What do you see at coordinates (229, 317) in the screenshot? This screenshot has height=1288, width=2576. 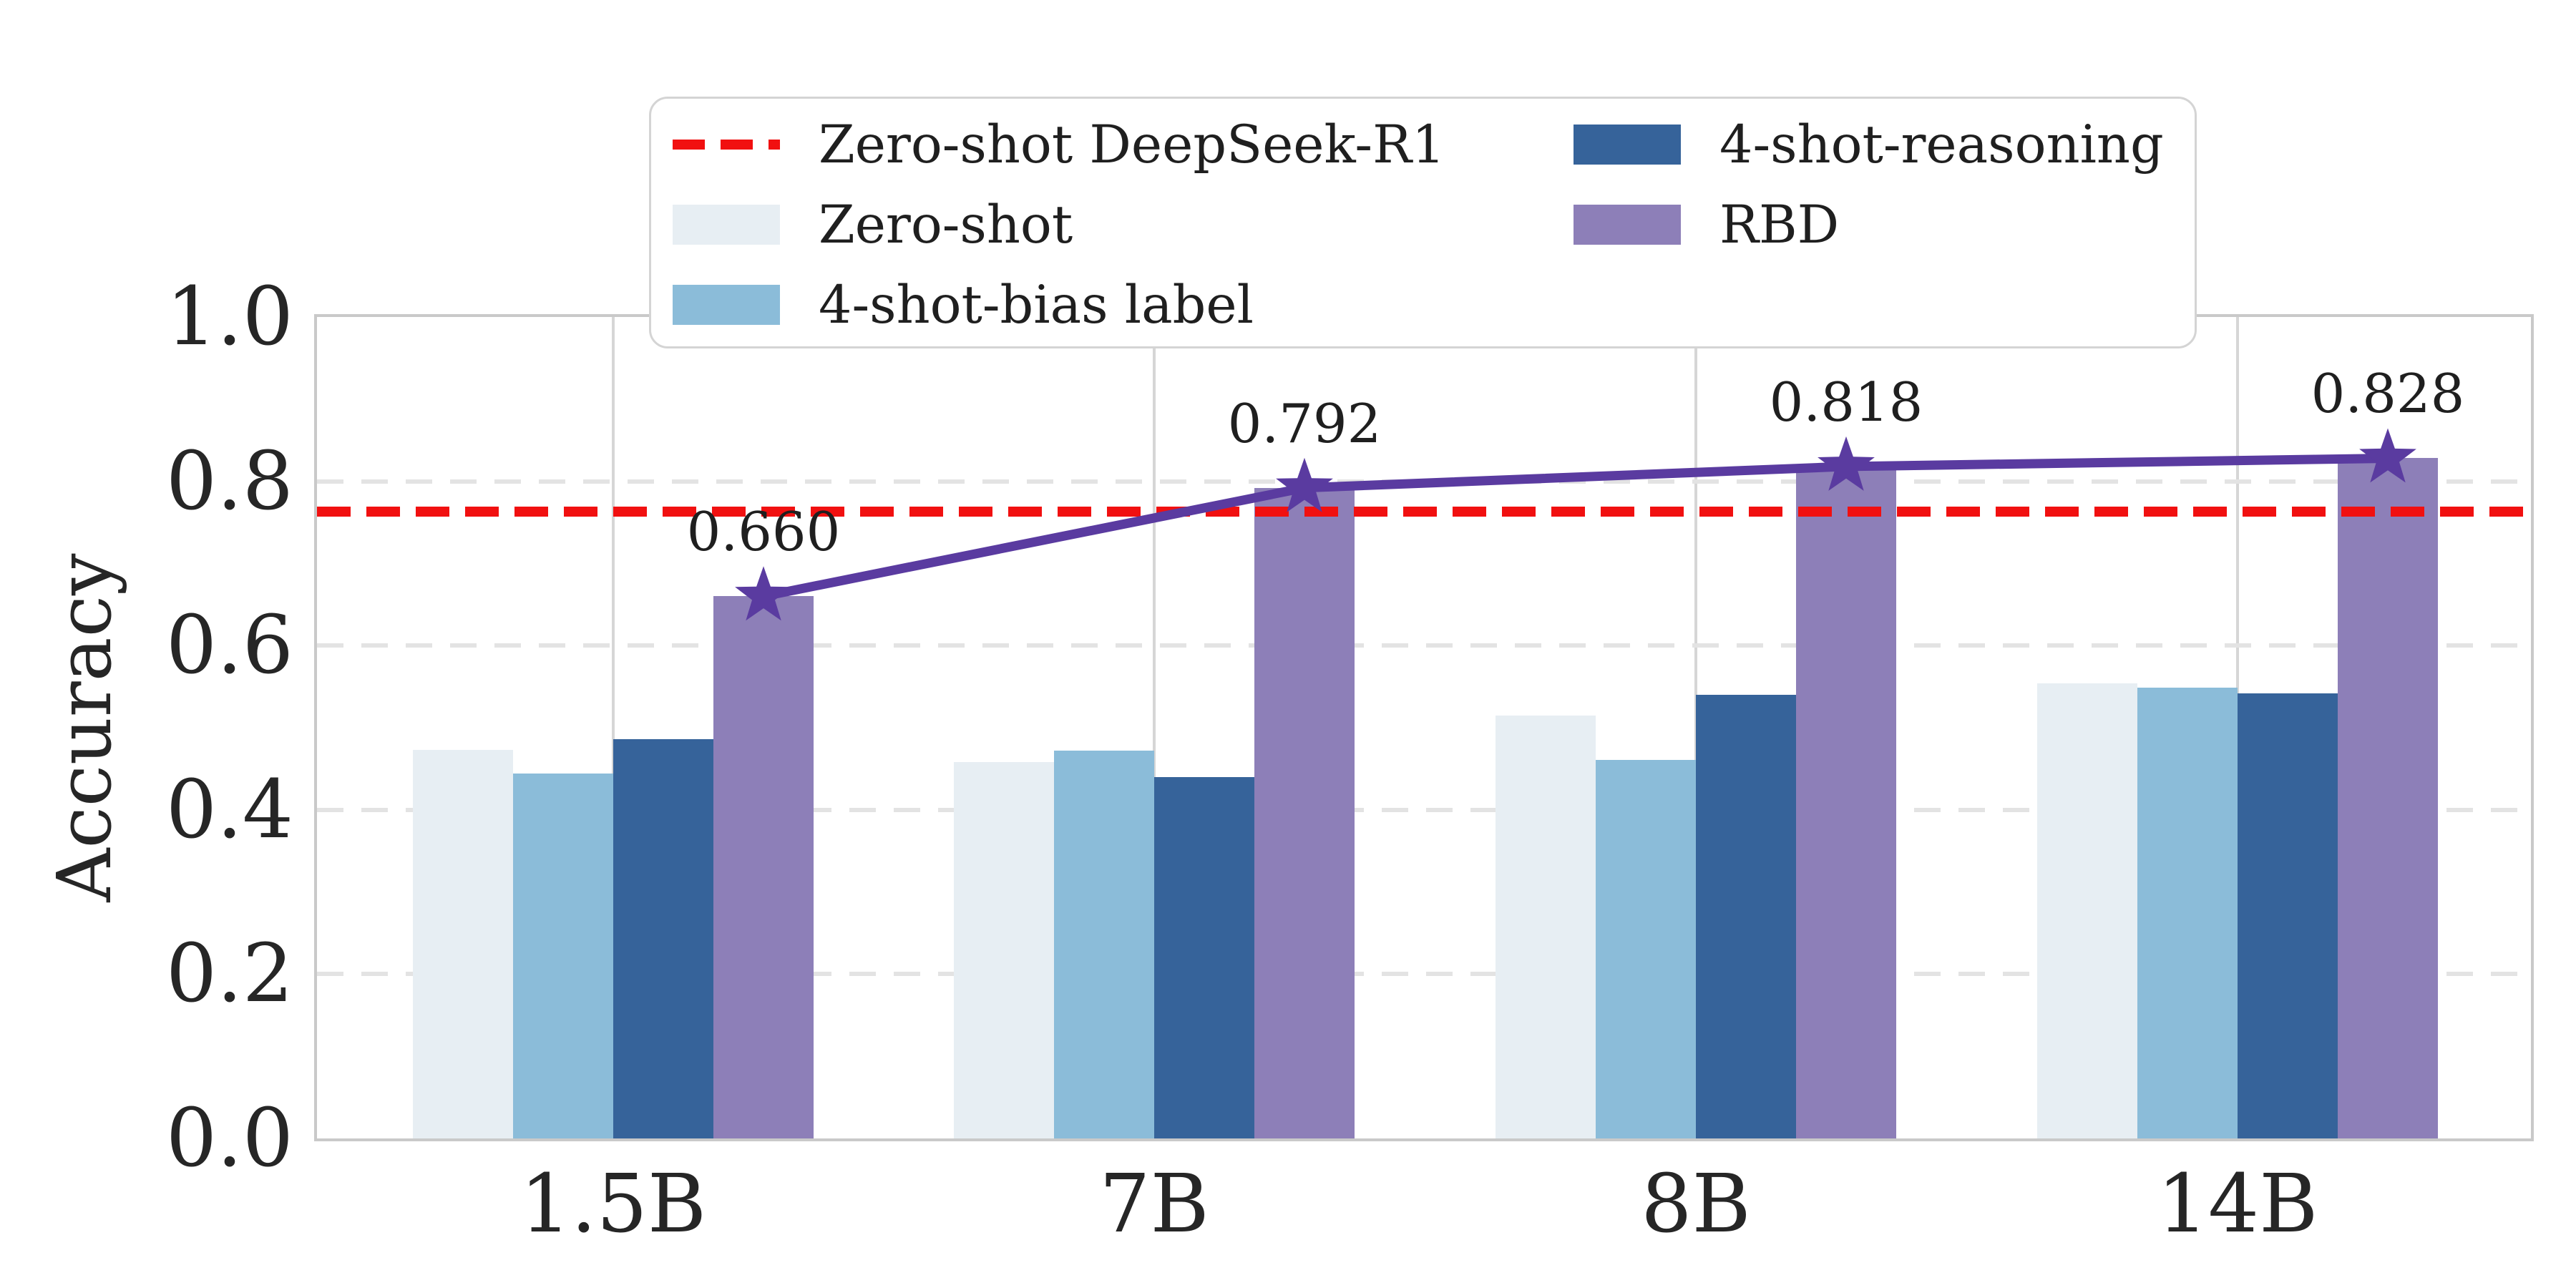 I see `y-tick-label-1.0: 1.0` at bounding box center [229, 317].